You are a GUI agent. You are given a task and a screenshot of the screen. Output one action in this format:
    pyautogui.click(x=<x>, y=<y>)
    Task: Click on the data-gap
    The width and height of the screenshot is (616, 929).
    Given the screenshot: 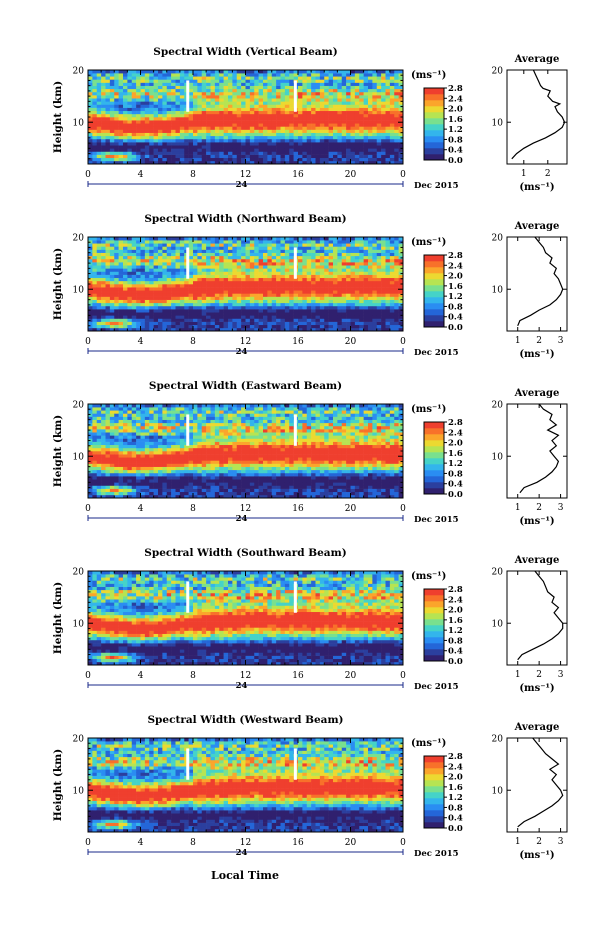 What is the action you would take?
    pyautogui.click(x=188, y=263)
    